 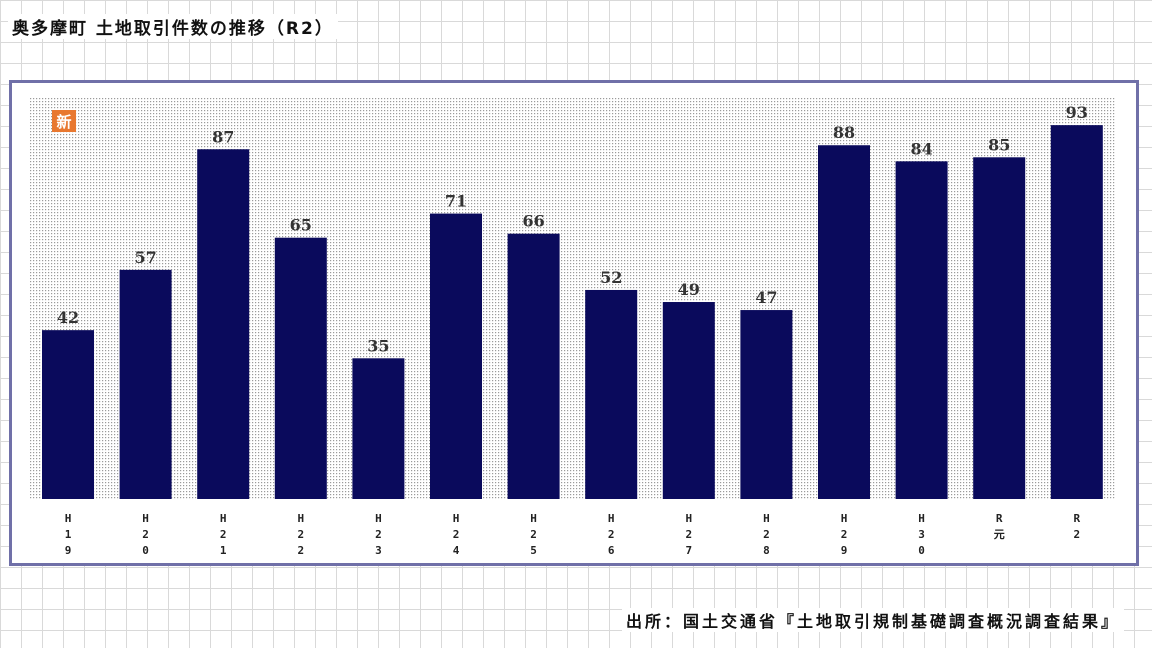 What do you see at coordinates (300, 550) in the screenshot?
I see `x-tick-label-3-2: 2` at bounding box center [300, 550].